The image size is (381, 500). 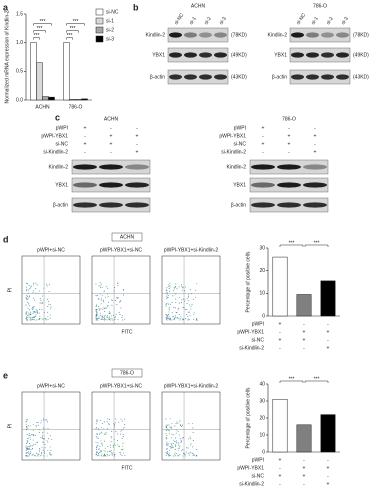 I want to click on bar, so click(x=51, y=98).